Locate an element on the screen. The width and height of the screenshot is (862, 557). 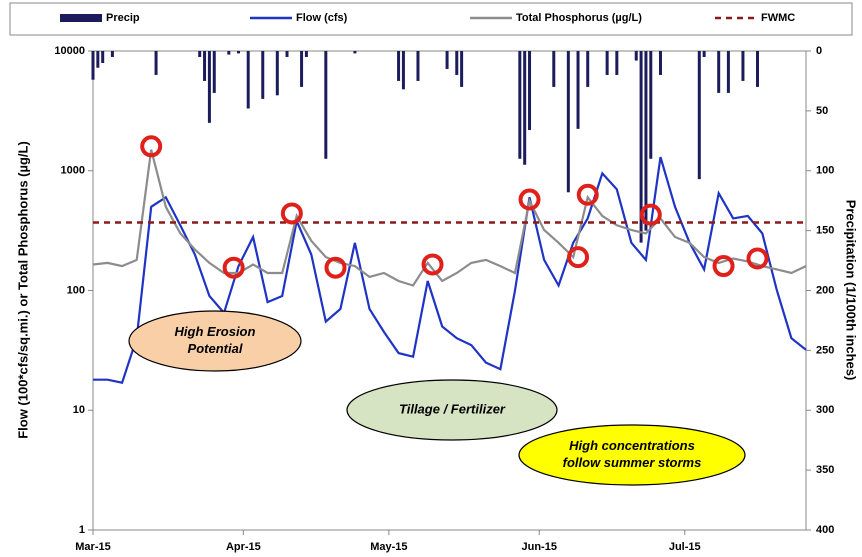
legend-box is located at coordinates (431, 19).